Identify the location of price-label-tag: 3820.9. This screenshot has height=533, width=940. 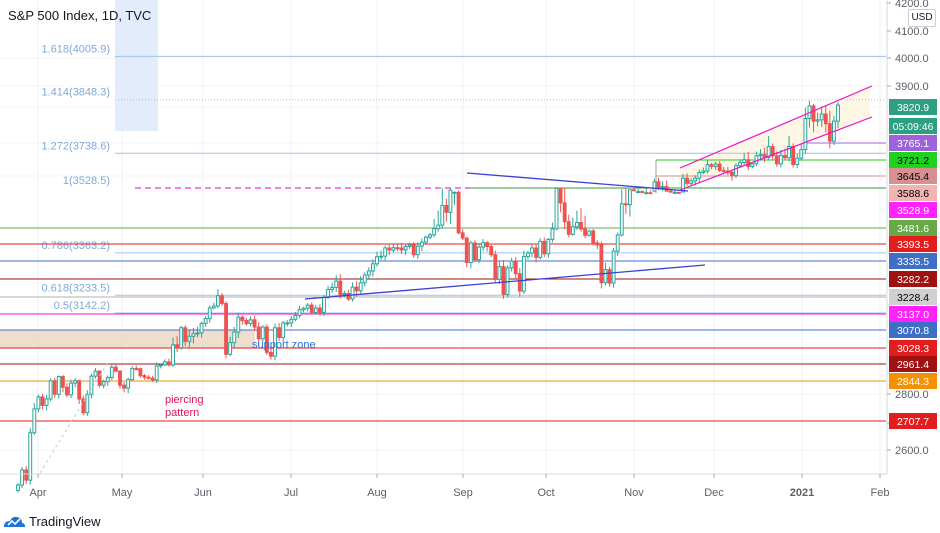
(913, 107).